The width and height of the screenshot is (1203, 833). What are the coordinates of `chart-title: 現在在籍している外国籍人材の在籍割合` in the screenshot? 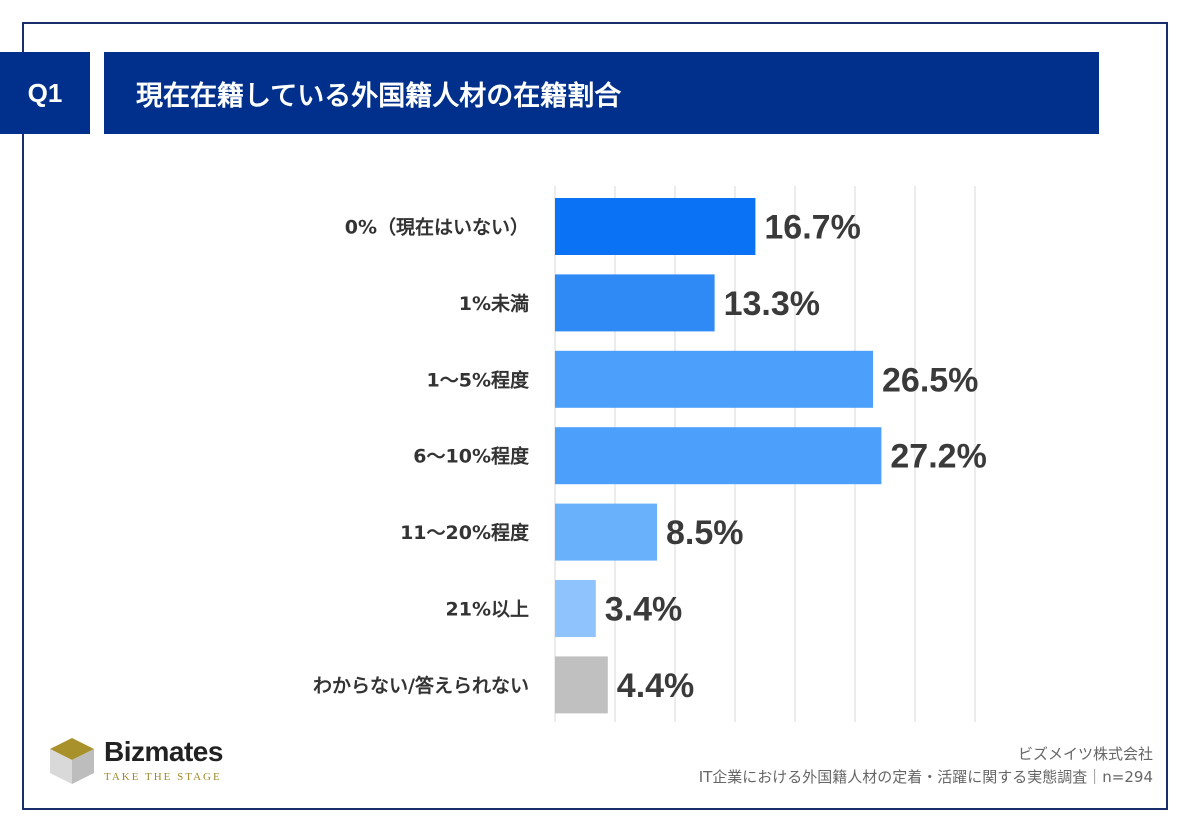 It's located at (601, 93).